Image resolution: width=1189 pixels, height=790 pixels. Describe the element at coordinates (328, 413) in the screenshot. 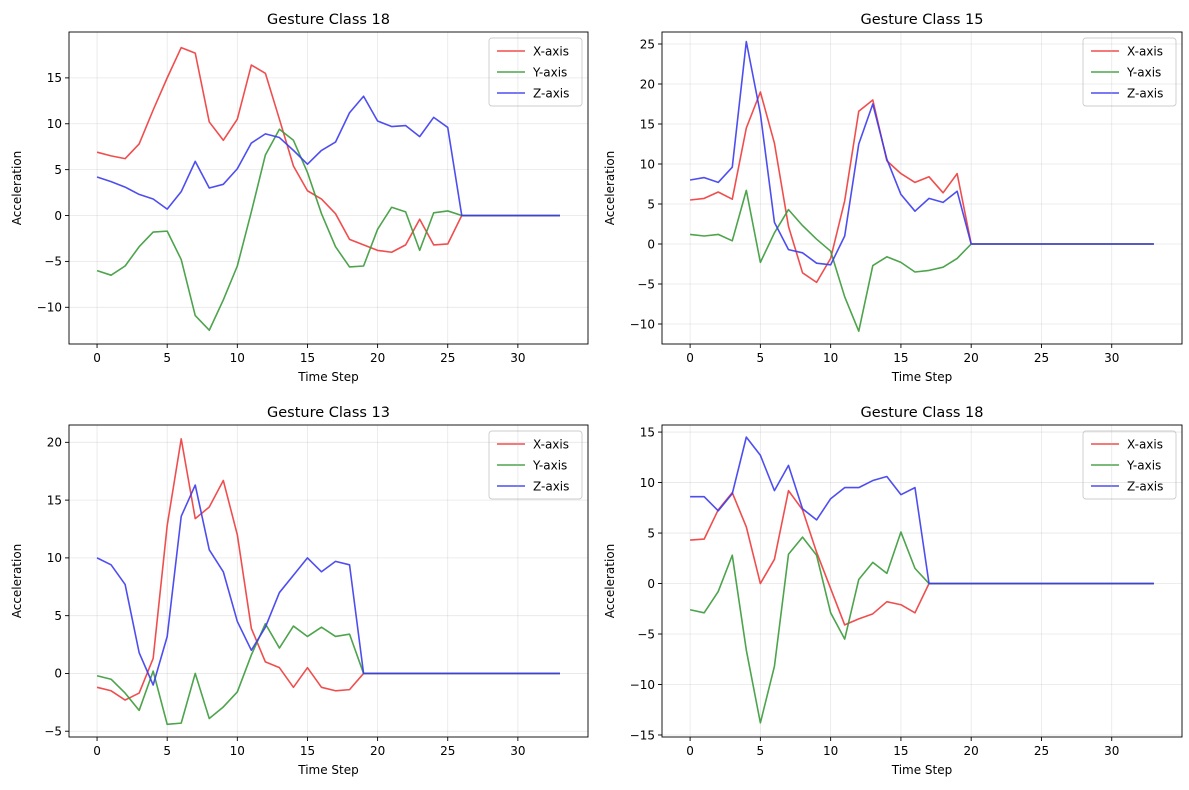

I see `chart-title: Gesture Class 13` at that location.